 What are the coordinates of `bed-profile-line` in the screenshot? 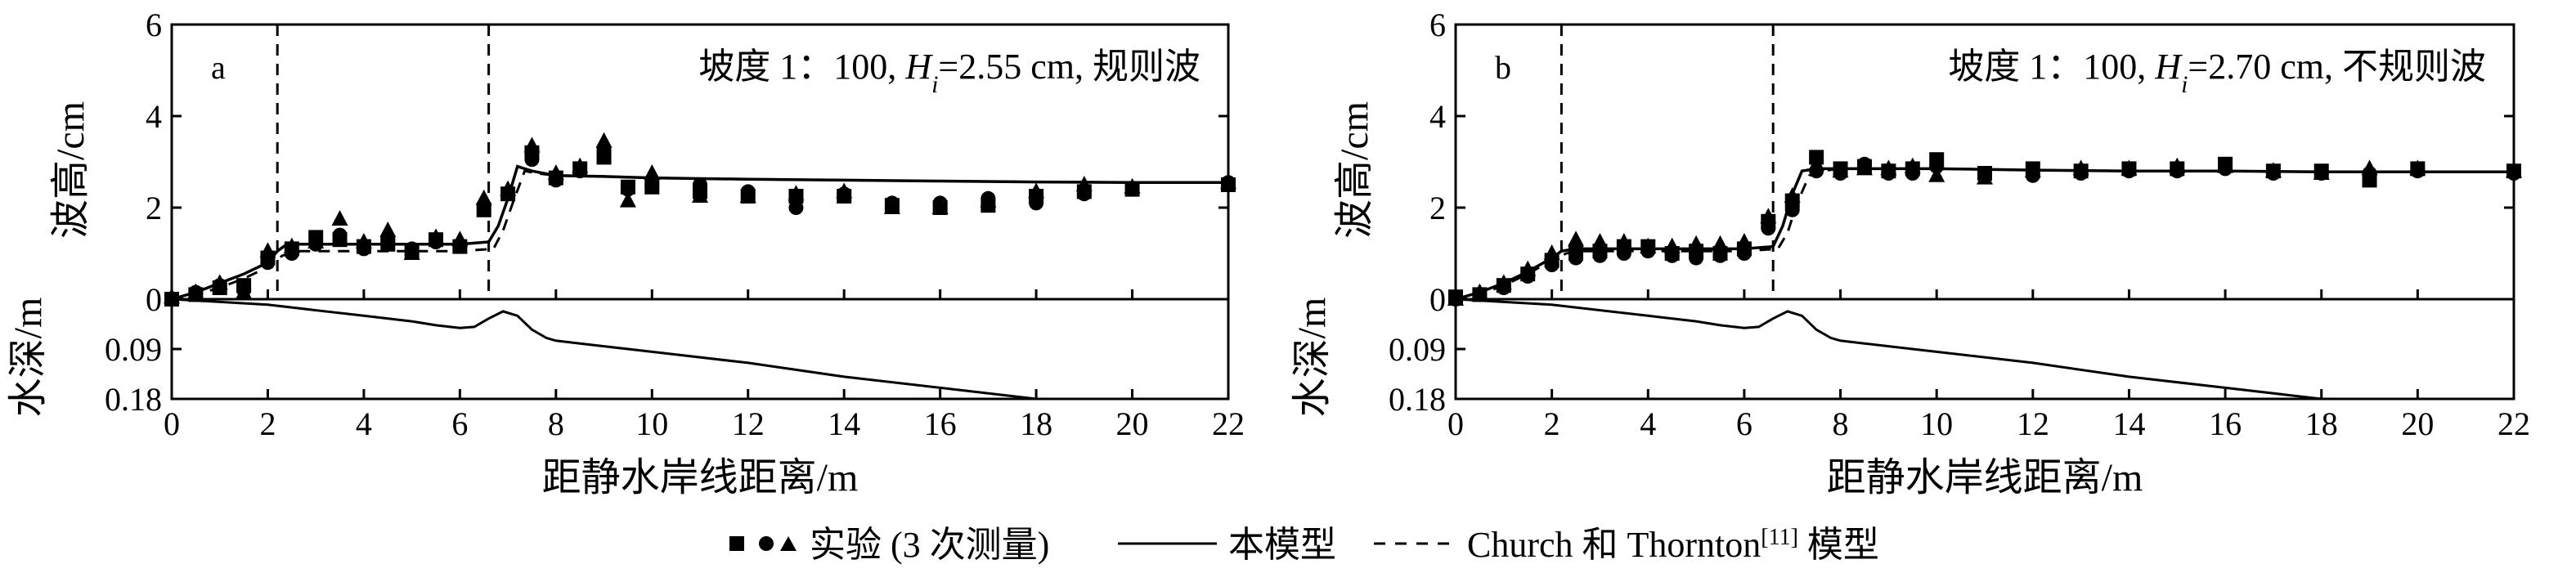 It's located at (604, 349).